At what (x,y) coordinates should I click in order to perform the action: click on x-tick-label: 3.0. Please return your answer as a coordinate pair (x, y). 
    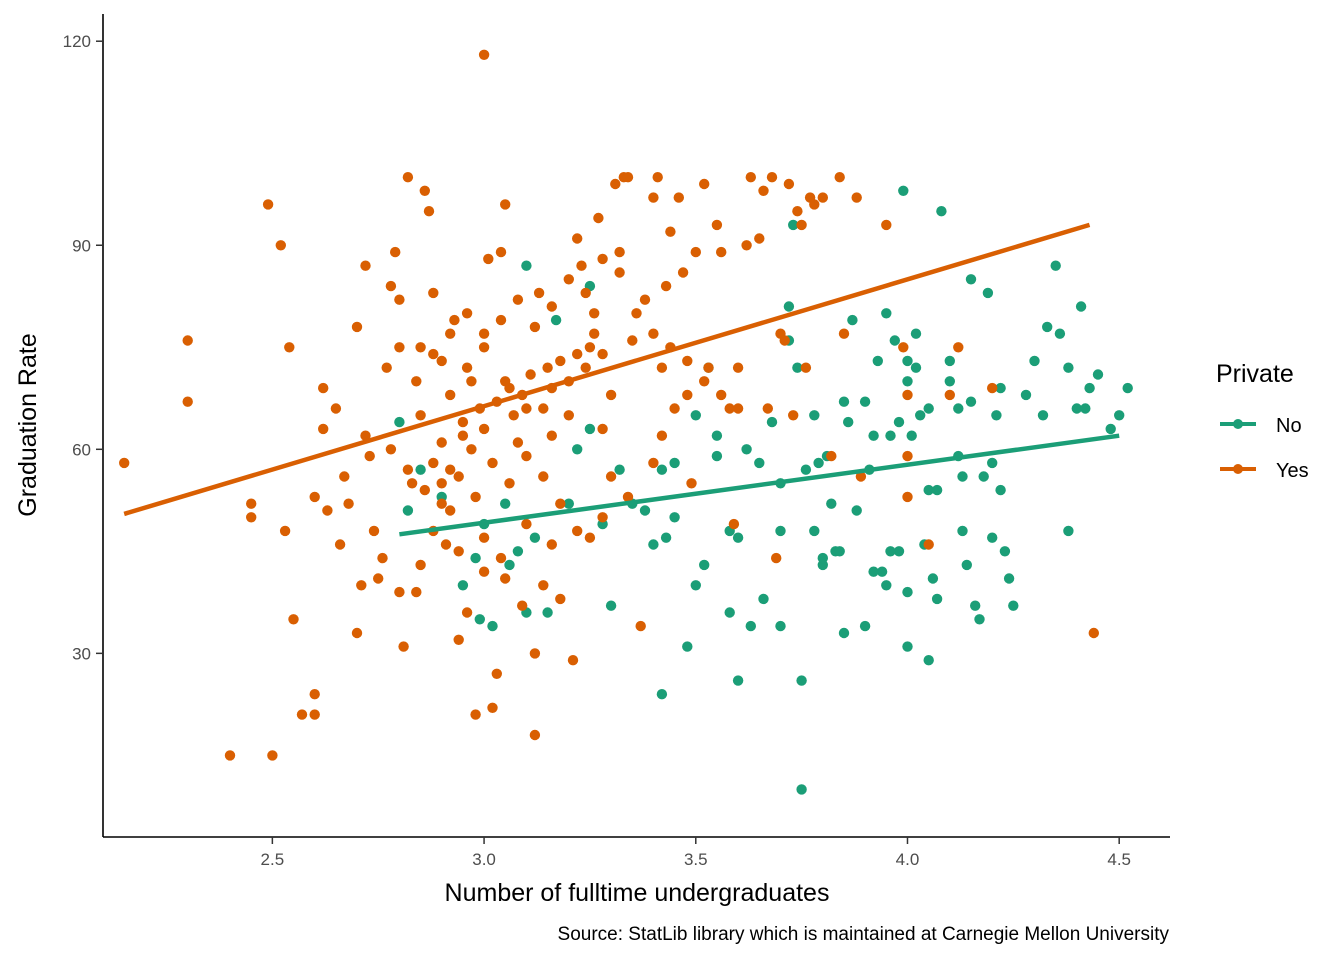
    Looking at the image, I should click on (484, 859).